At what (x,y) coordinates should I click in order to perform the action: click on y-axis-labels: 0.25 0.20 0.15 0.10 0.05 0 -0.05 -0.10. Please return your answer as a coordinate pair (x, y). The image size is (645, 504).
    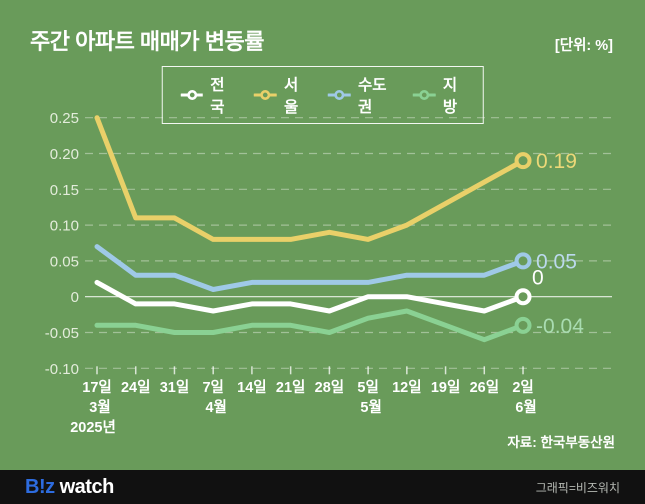
    Looking at the image, I should click on (62, 244).